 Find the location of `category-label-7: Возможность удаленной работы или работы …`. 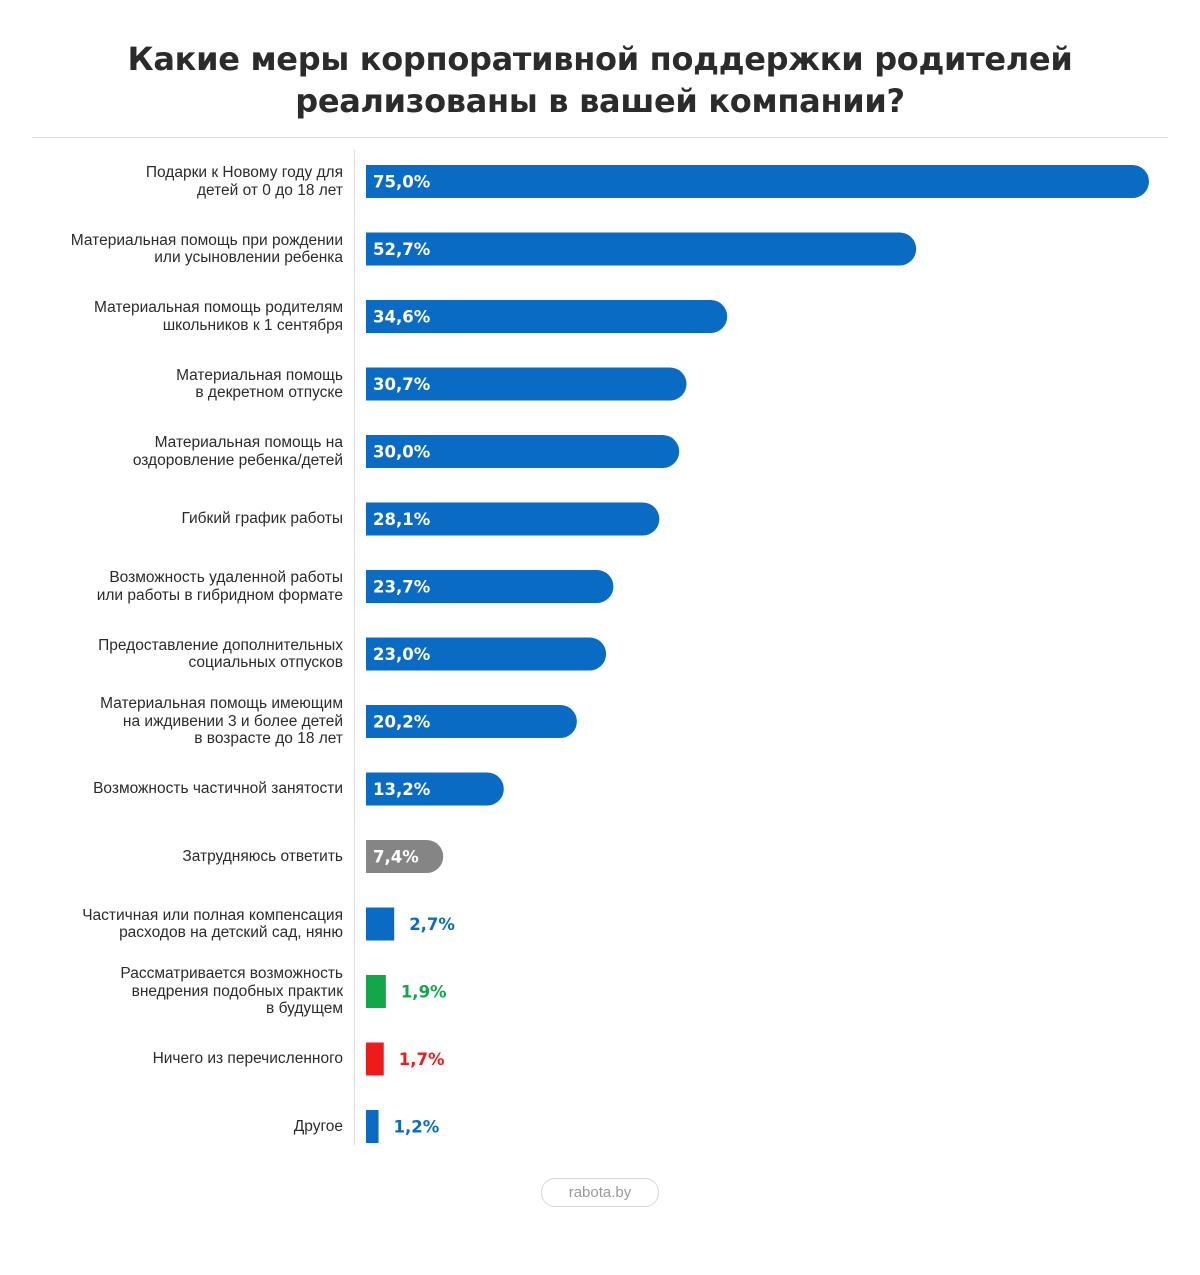

category-label-7: Возможность удаленной работы или работы … is located at coordinates (219, 586).